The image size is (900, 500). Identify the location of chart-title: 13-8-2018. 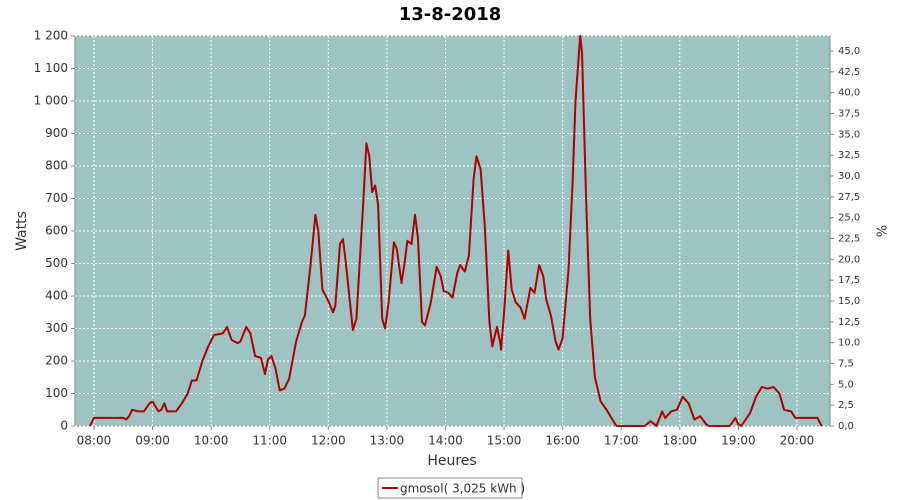
(450, 14).